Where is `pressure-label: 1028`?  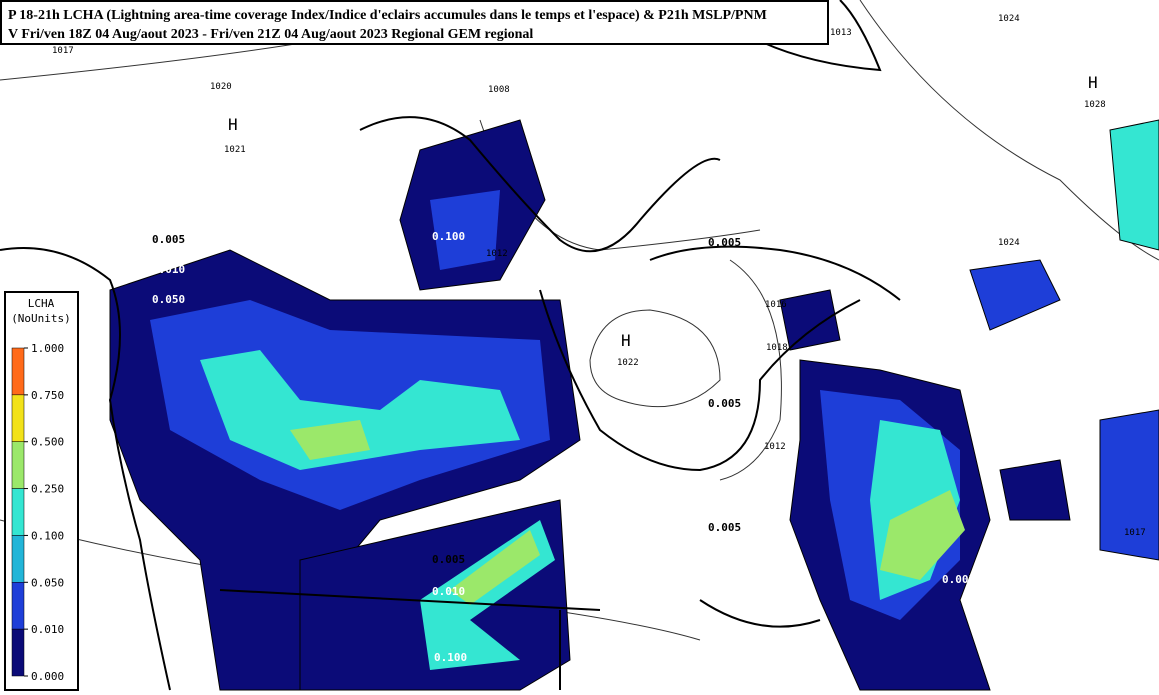
pressure-label: 1028 is located at coordinates (1095, 105).